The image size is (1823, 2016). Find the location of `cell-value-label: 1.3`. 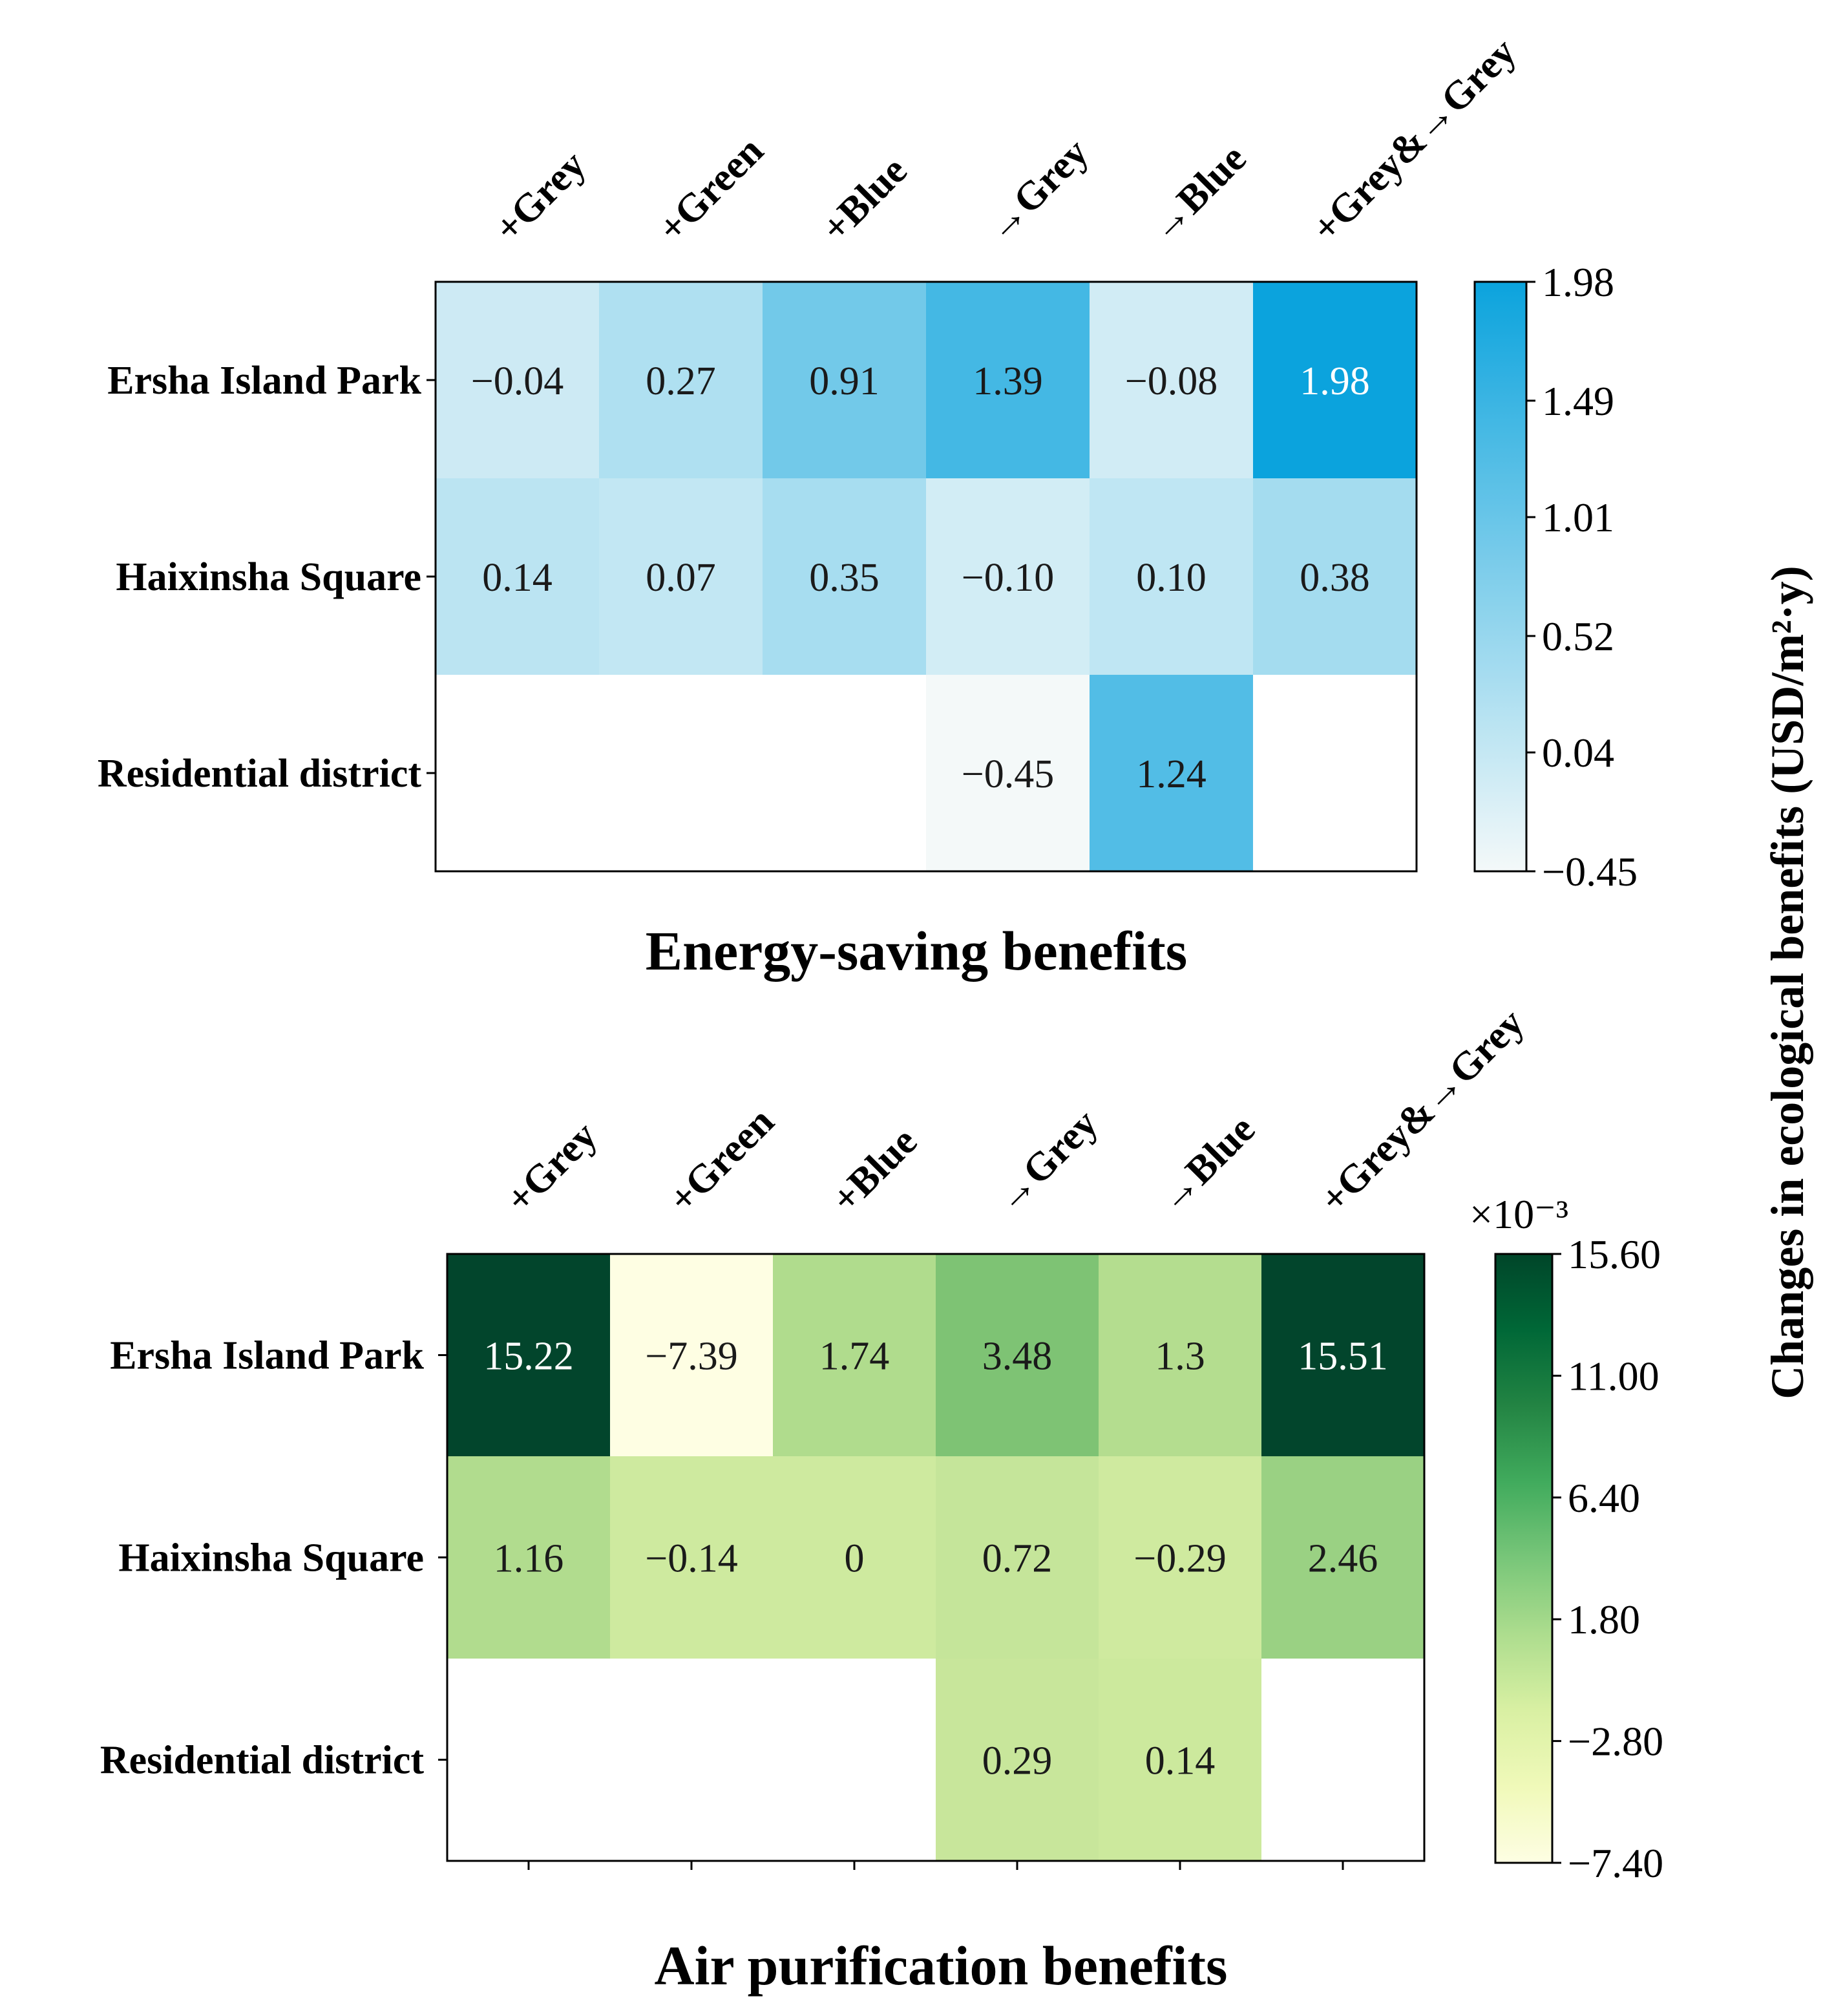

cell-value-label: 1.3 is located at coordinates (1180, 1357).